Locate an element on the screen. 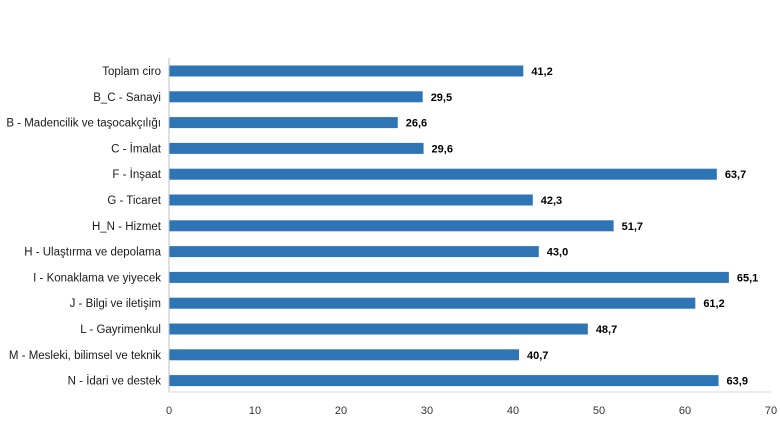  category-label: B - Madencilik ve taşocakçılığı is located at coordinates (83, 124).